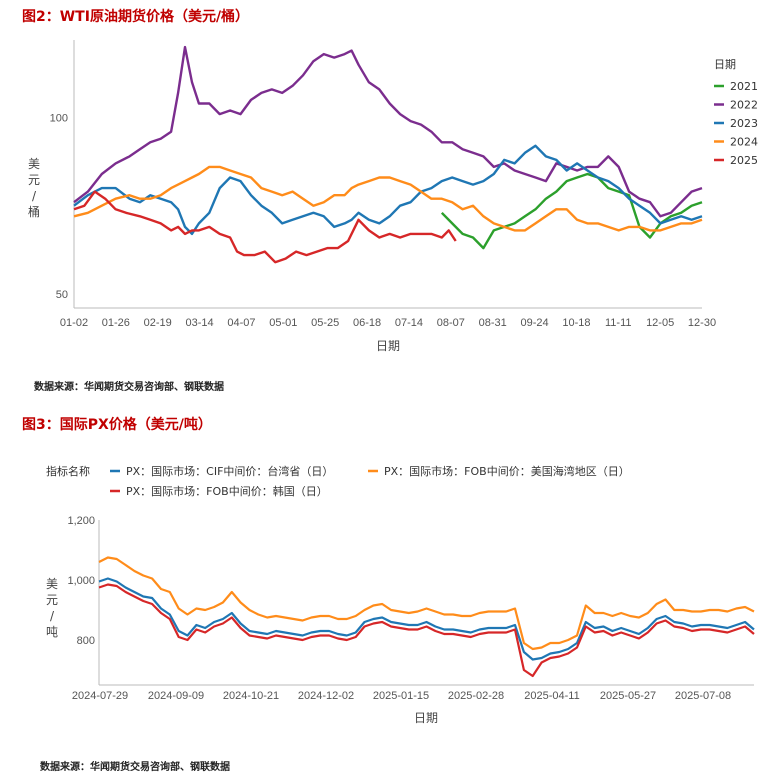 Image resolution: width=763 pixels, height=780 pixels. What do you see at coordinates (265, 227) in the screenshot?
I see `series-line-2025` at bounding box center [265, 227].